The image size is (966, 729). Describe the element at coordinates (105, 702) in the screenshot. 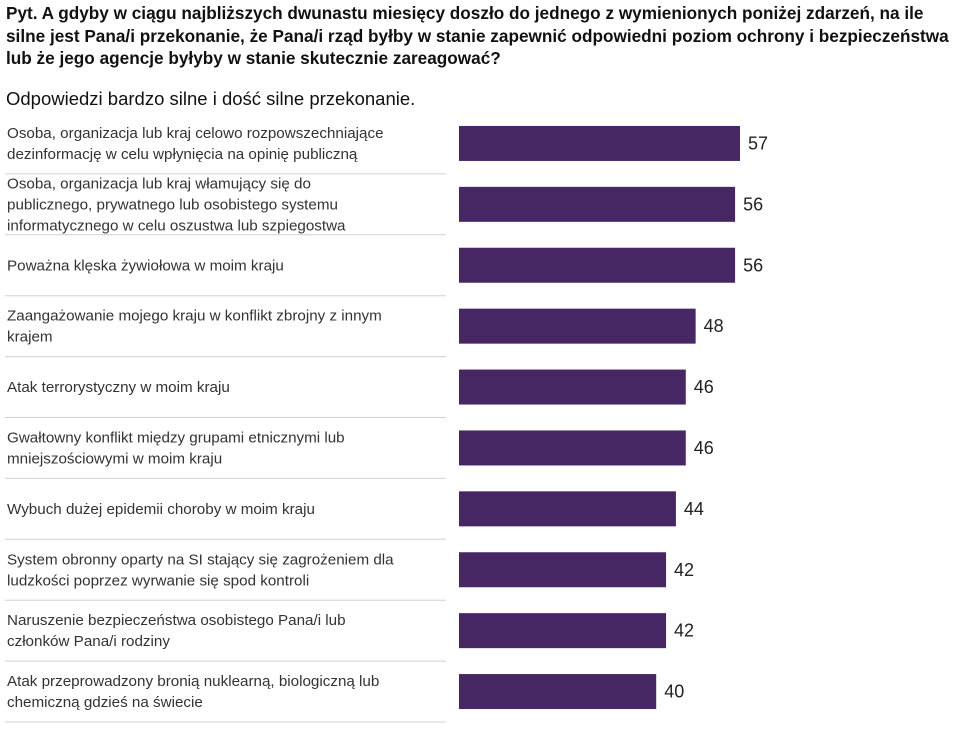

I see `category-label: chemiczną gdzieś na świecie` at that location.